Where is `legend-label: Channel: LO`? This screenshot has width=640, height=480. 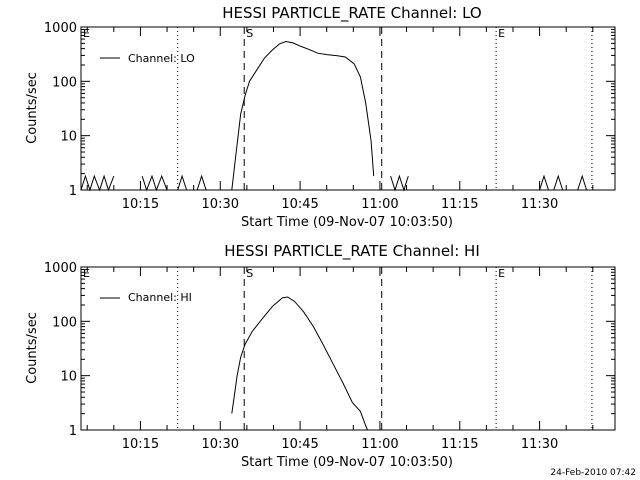
legend-label: Channel: LO is located at coordinates (161, 58).